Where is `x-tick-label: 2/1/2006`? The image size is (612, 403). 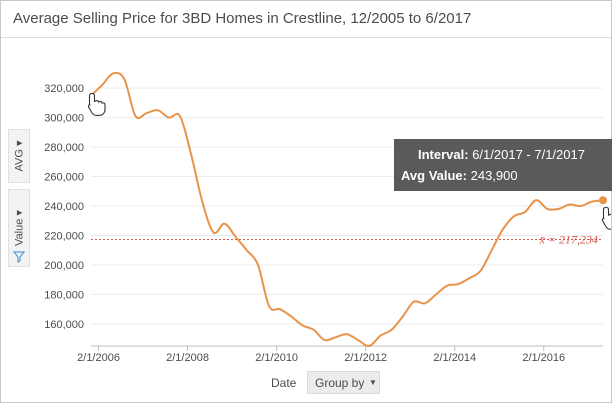
x-tick-label: 2/1/2006 is located at coordinates (98, 358).